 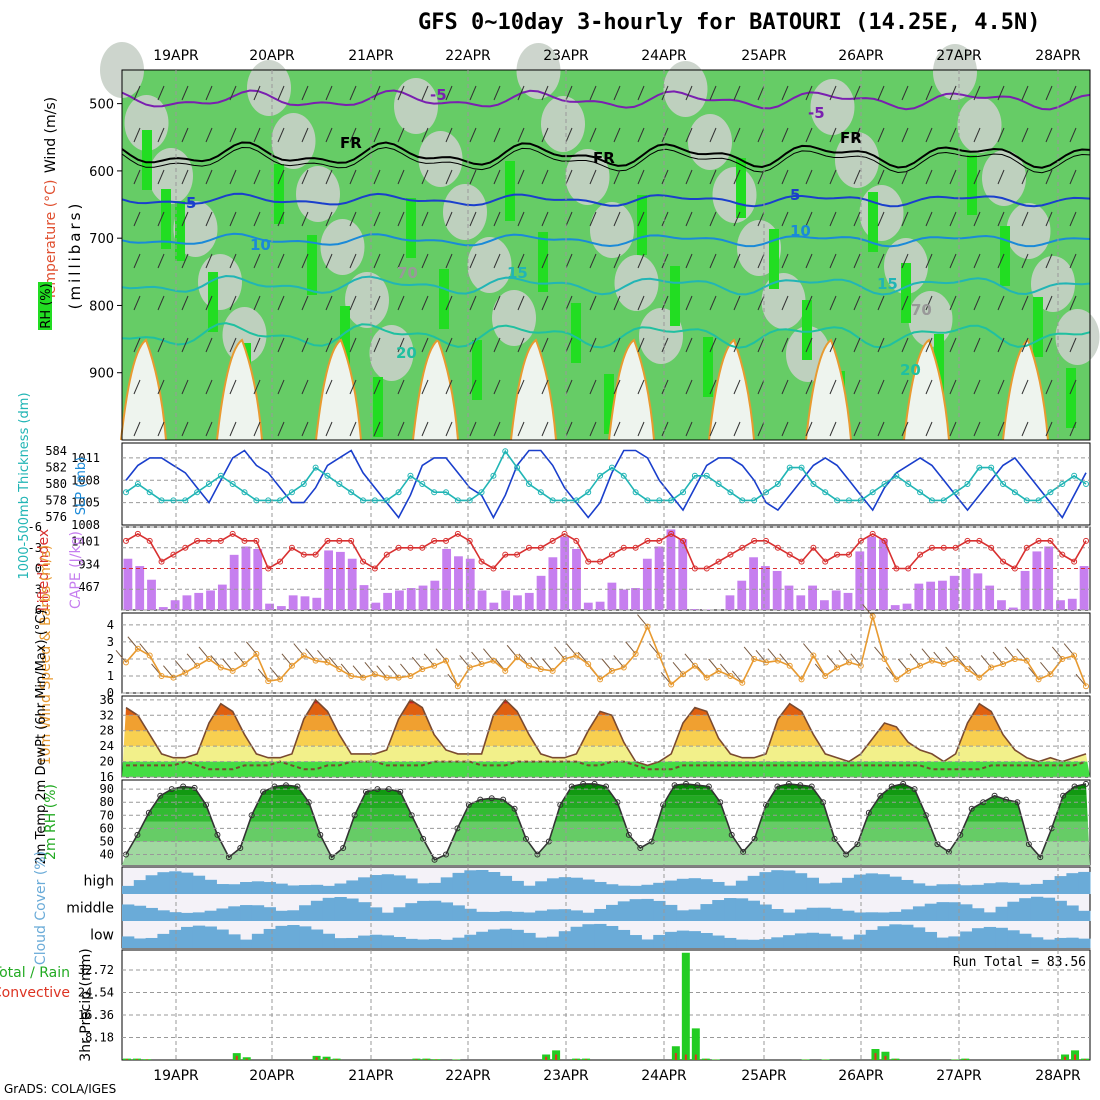 I want to click on dewpoint-line, so click(x=606, y=765).